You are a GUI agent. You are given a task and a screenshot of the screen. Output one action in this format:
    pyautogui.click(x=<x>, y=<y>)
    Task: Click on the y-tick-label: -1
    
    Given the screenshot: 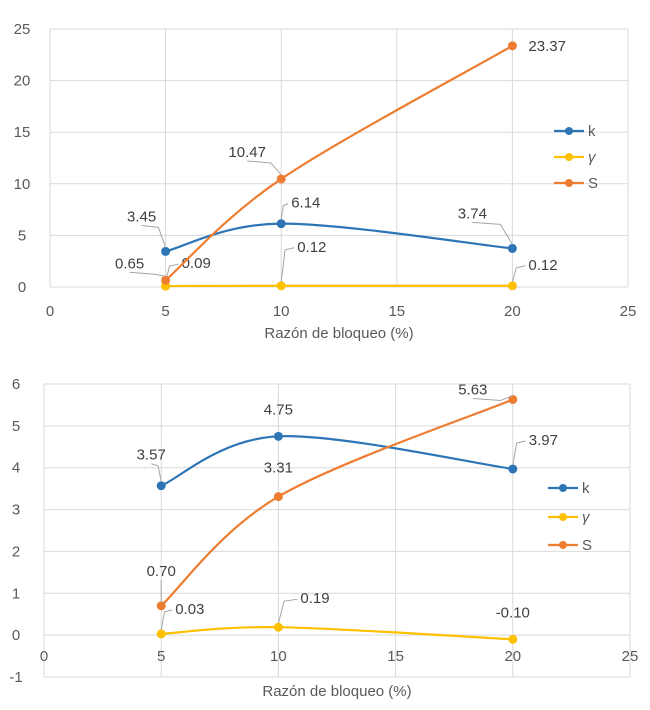 What is the action you would take?
    pyautogui.click(x=15, y=677)
    